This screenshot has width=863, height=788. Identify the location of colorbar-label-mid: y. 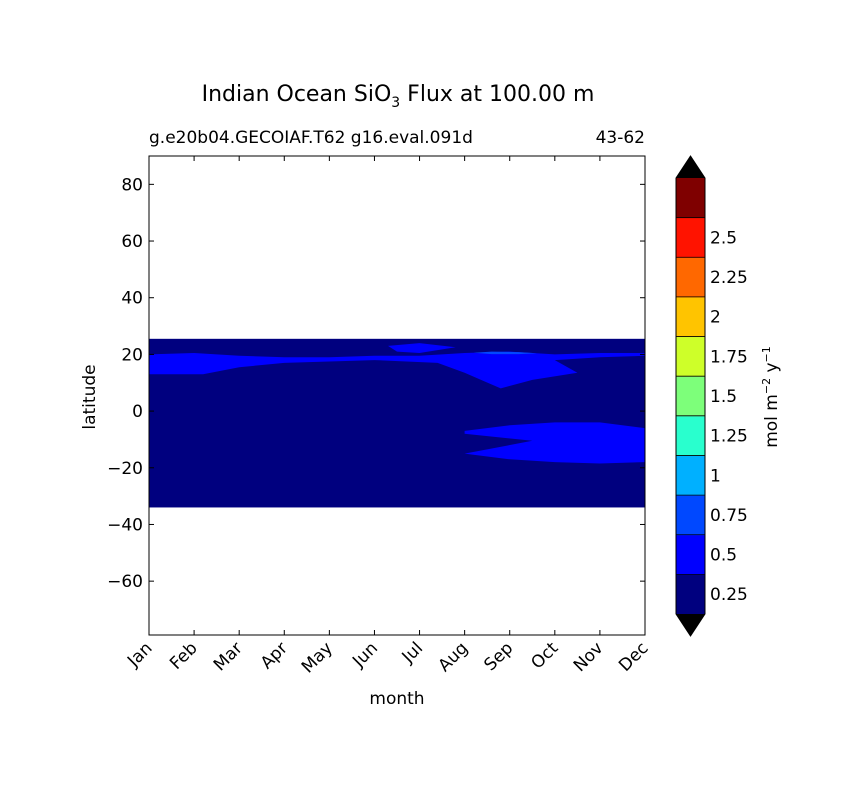
(772, 369).